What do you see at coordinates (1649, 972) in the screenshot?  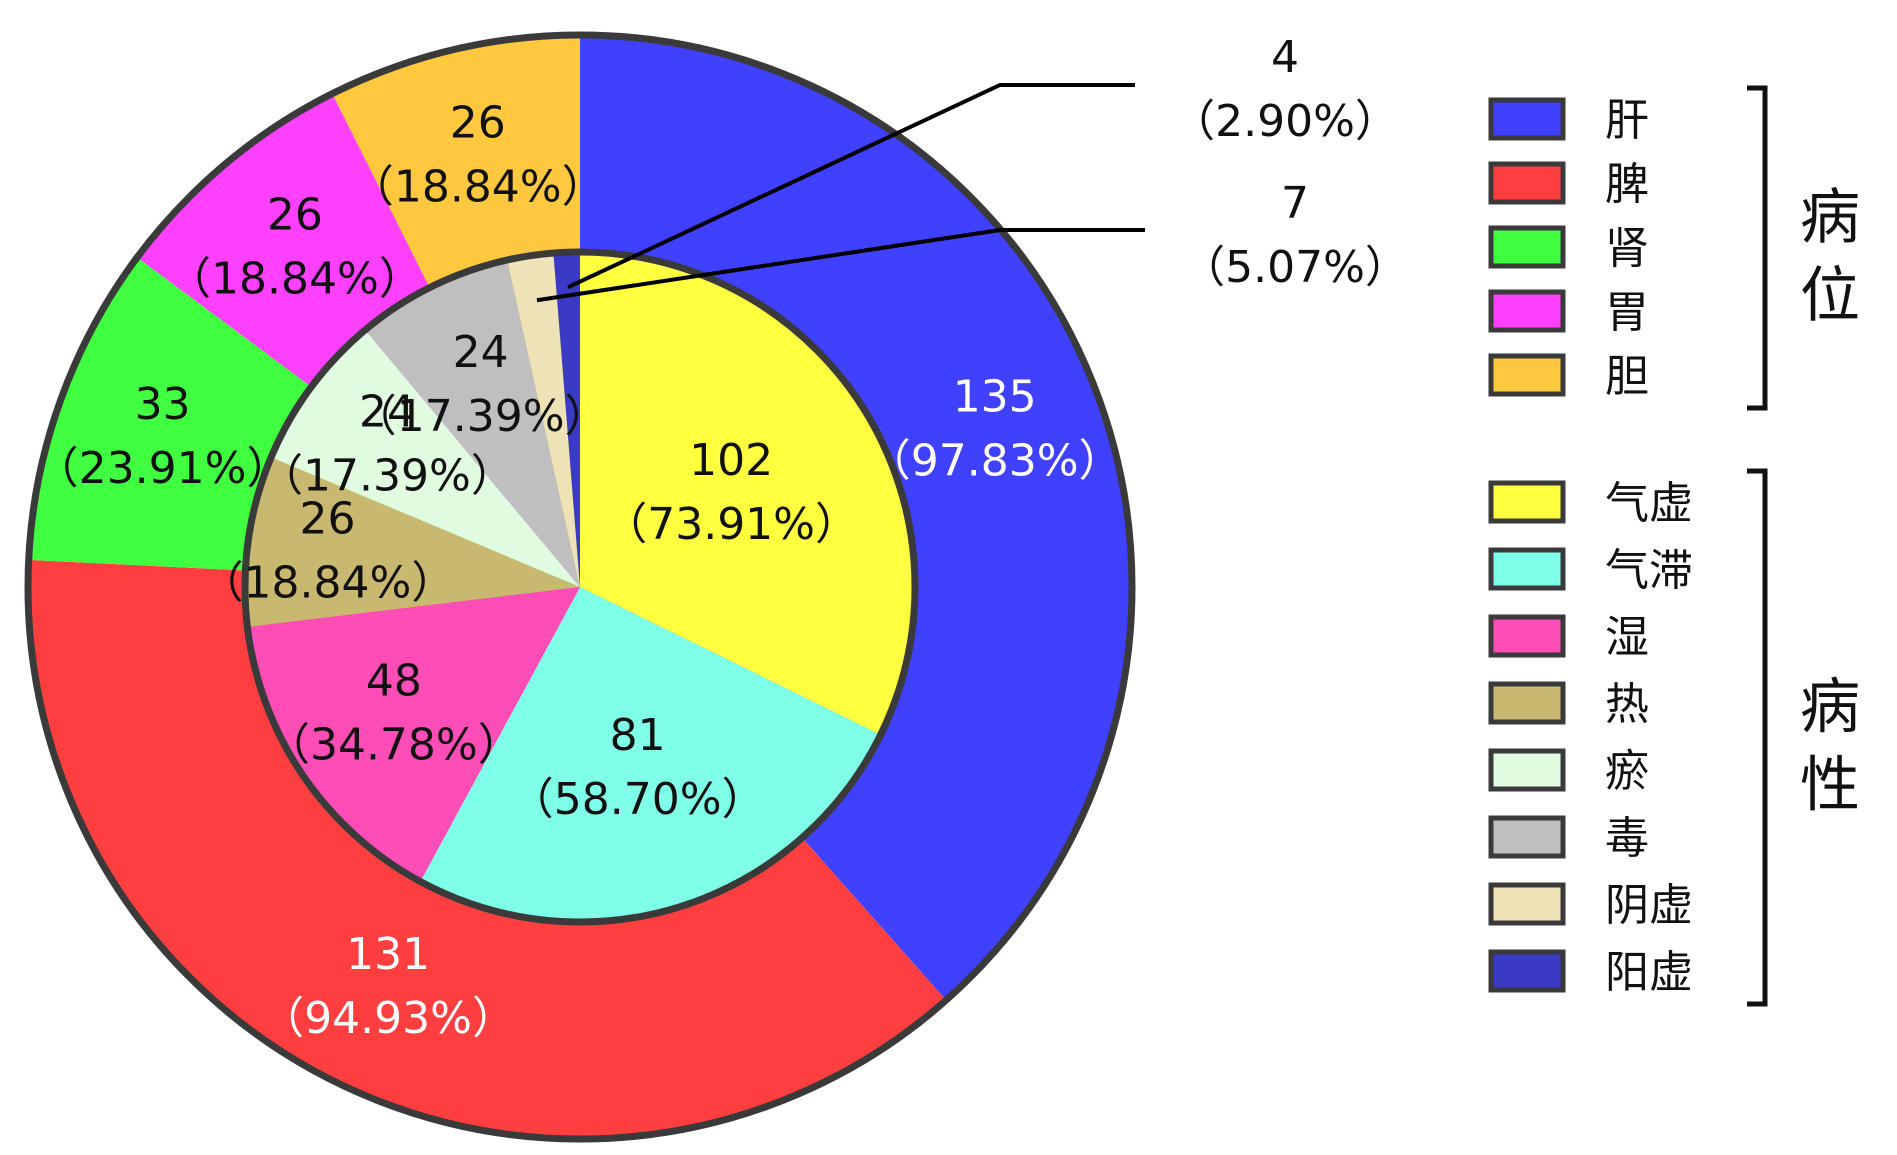 I see `legend-label-2-8: 阳虚` at bounding box center [1649, 972].